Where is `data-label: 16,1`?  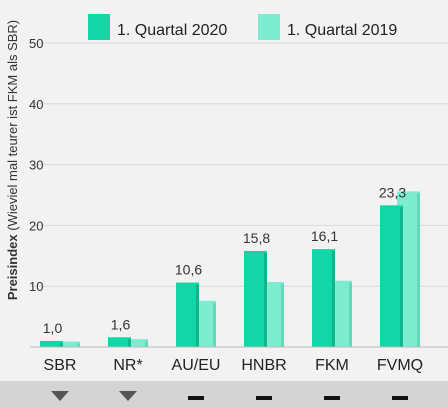 data-label: 16,1 is located at coordinates (324, 236).